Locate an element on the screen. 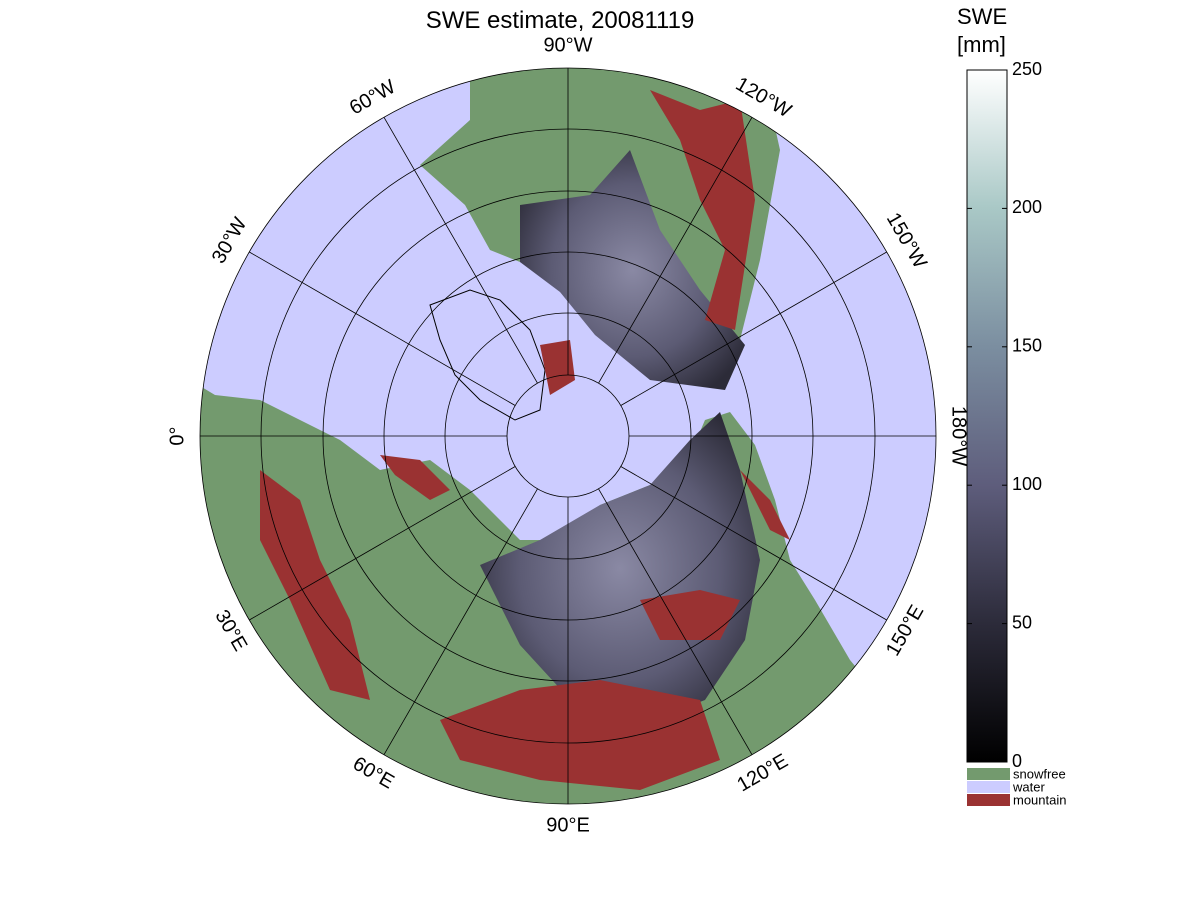 This screenshot has width=1201, height=901. meridian-label: 90°E is located at coordinates (568, 825).